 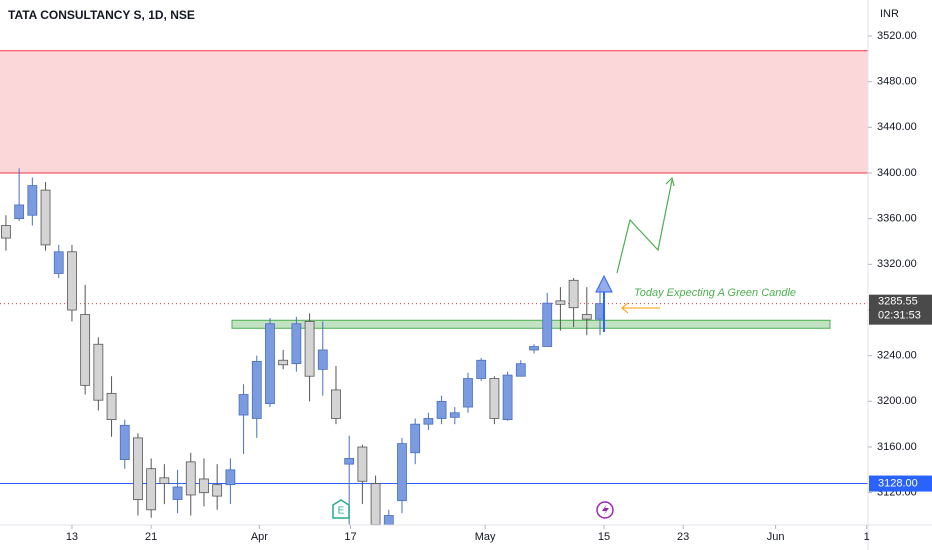 I want to click on hline-price-label: 3128.00, so click(x=898, y=483).